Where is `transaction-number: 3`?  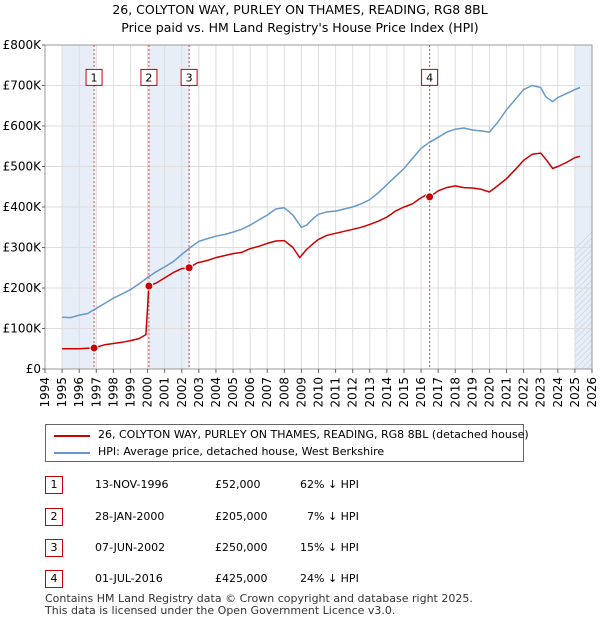
transaction-number: 3 is located at coordinates (54, 548).